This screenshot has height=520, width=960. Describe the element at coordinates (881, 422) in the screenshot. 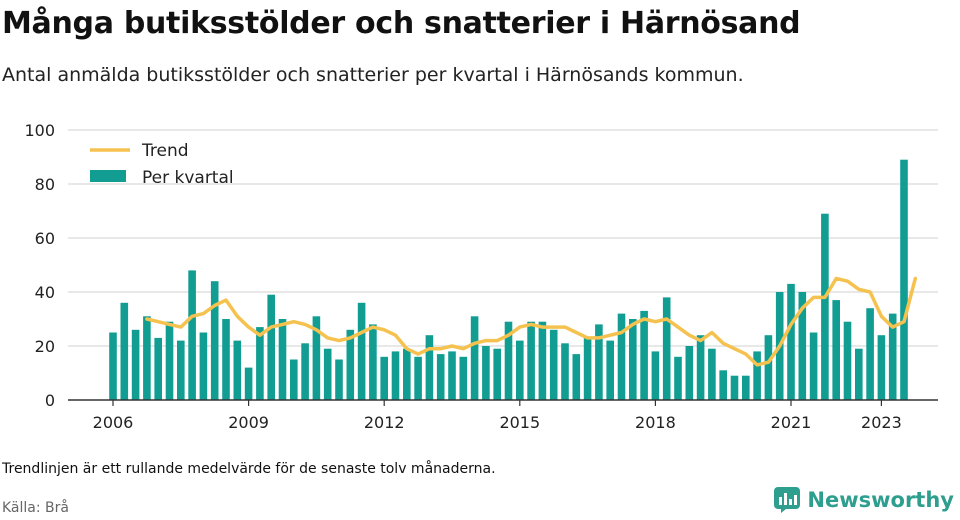

I see `x-tick-label: 2023` at that location.